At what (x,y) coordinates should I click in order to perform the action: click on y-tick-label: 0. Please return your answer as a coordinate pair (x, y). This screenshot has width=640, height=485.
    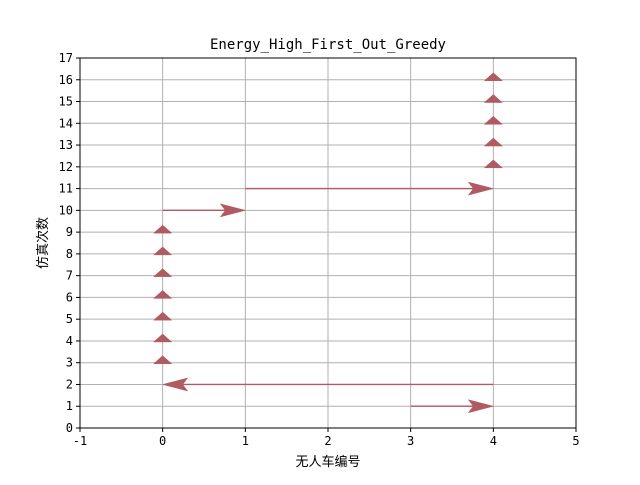
    Looking at the image, I should click on (69, 428).